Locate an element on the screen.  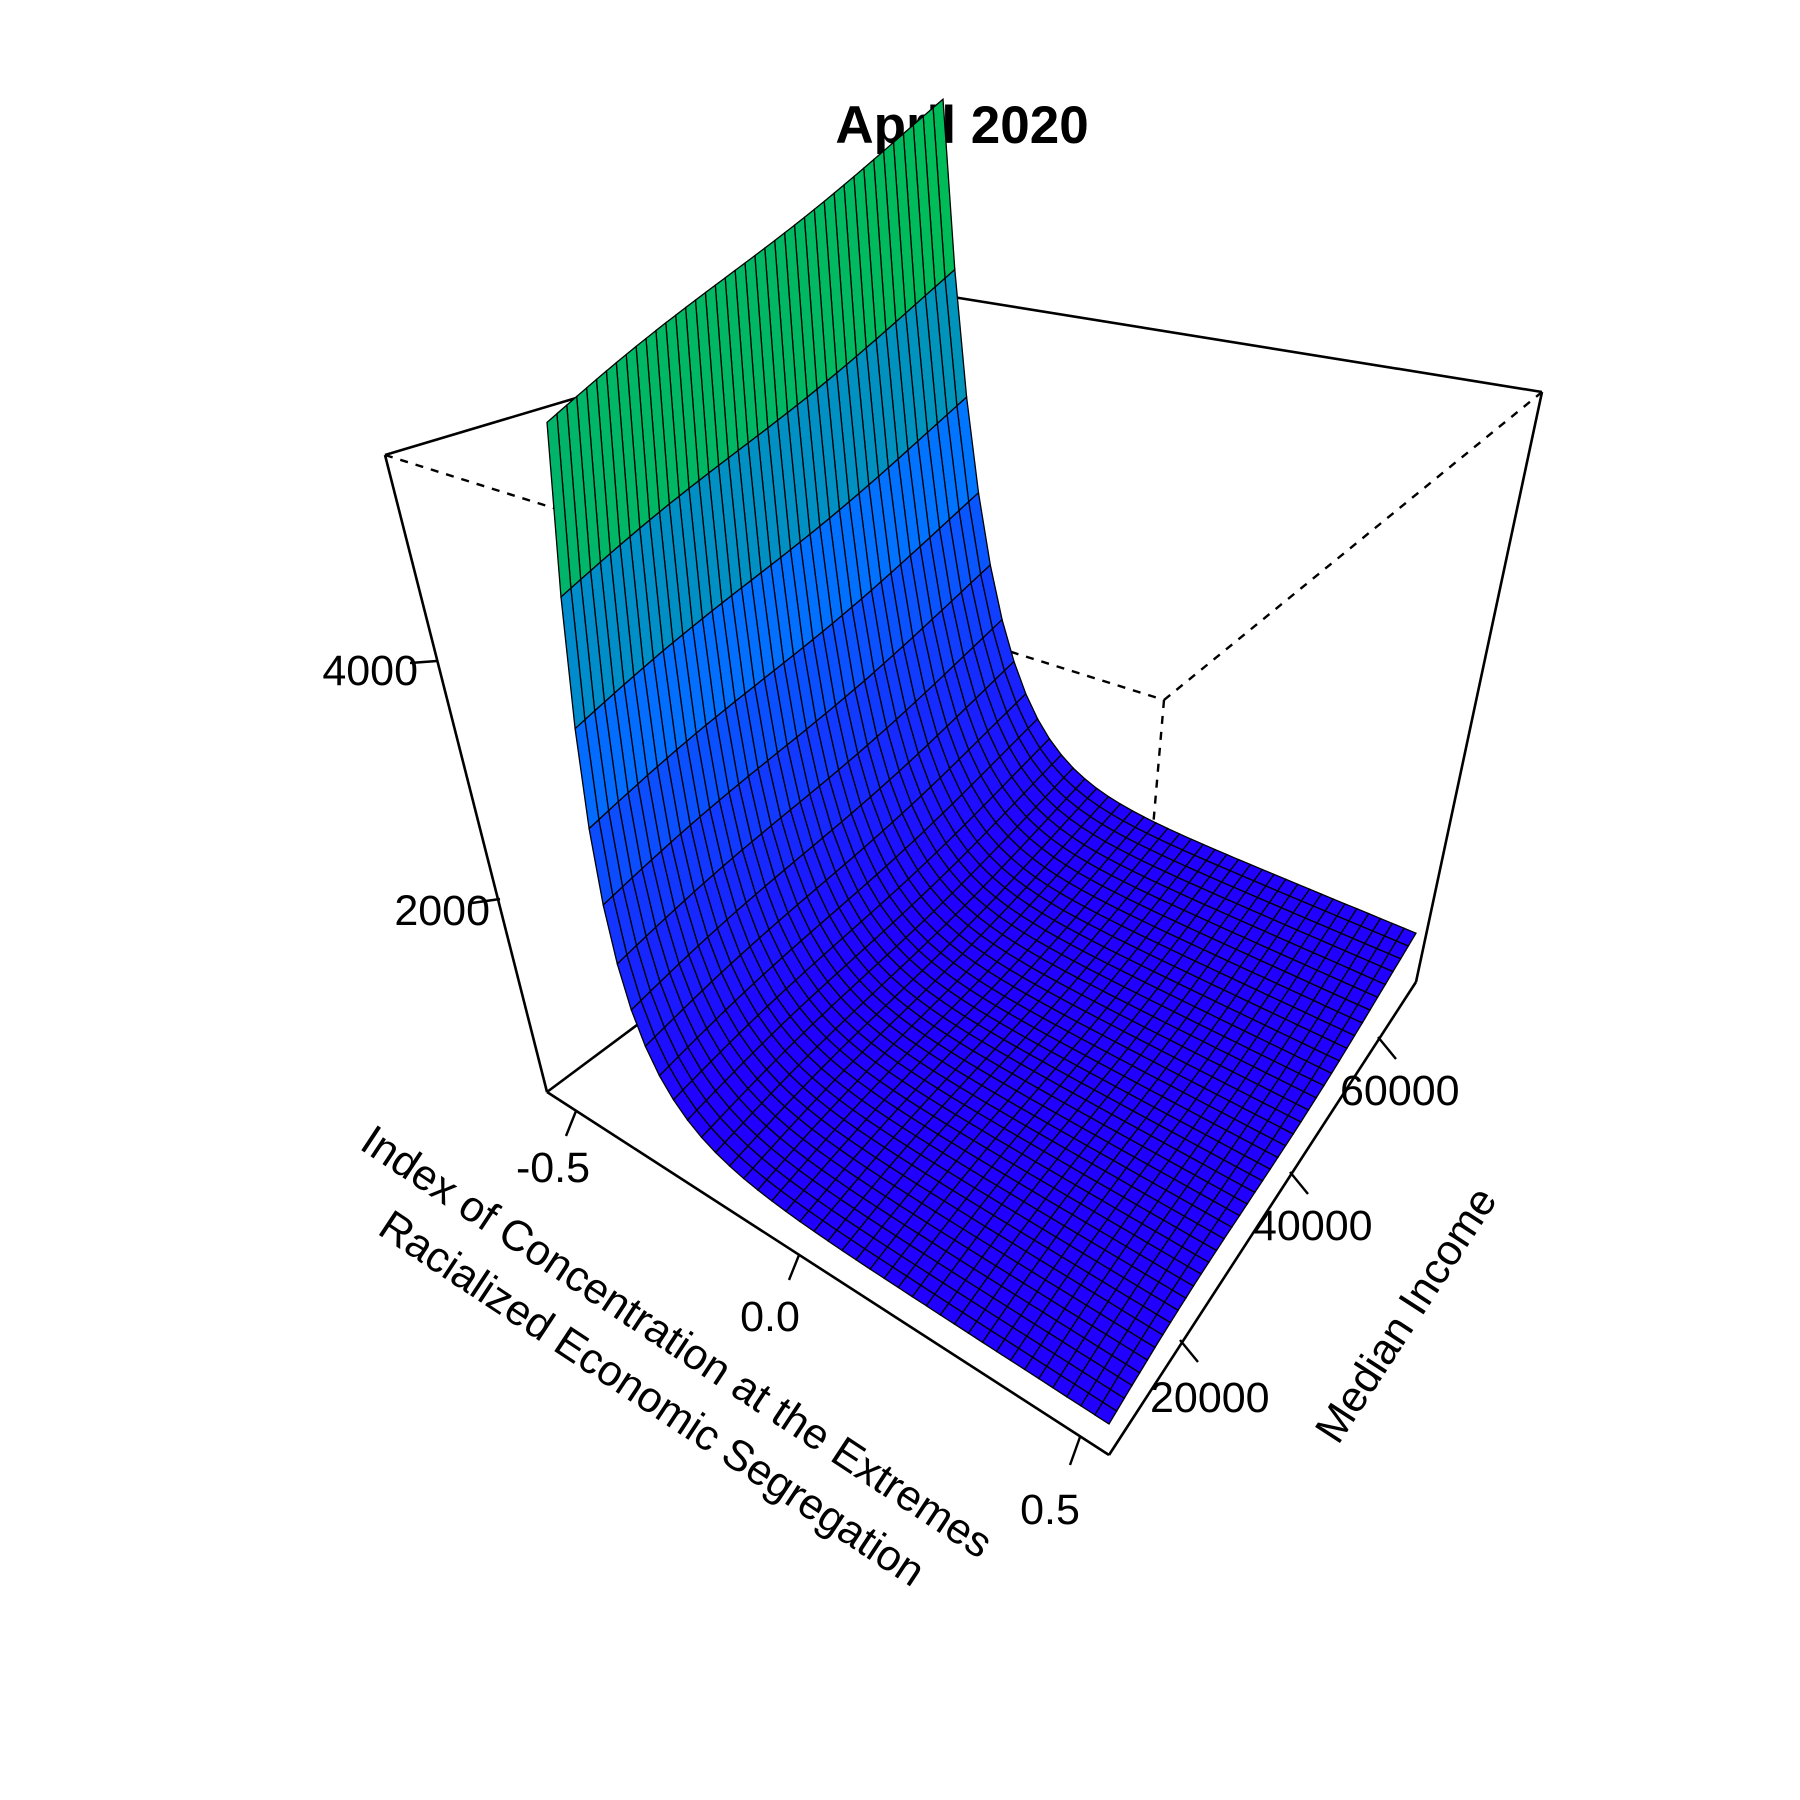
chart-title: April 2020 is located at coordinates (961, 125).